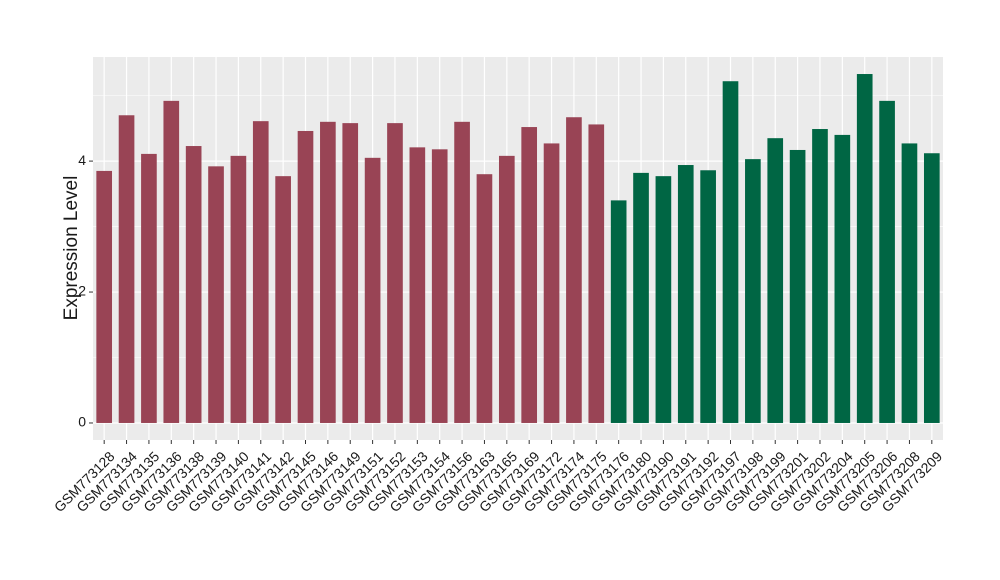 Image resolution: width=1000 pixels, height=580 pixels. I want to click on y-tick-label: 0, so click(82, 422).